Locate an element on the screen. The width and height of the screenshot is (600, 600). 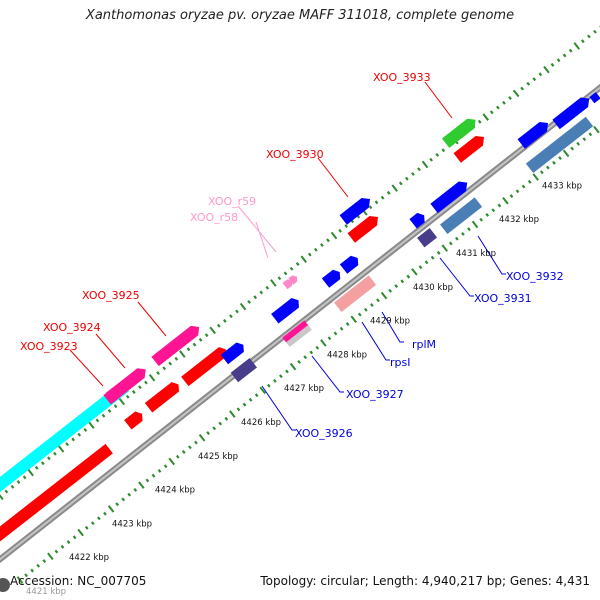
gene-xoo-3926-upper is located at coordinates (233, 352).